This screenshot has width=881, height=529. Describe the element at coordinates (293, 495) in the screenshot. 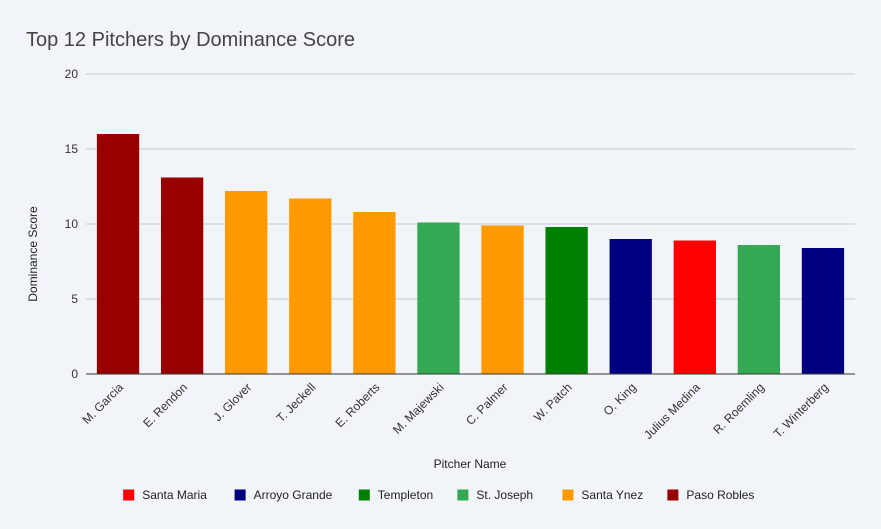

I see `legend-label: Arroyo Grande` at that location.